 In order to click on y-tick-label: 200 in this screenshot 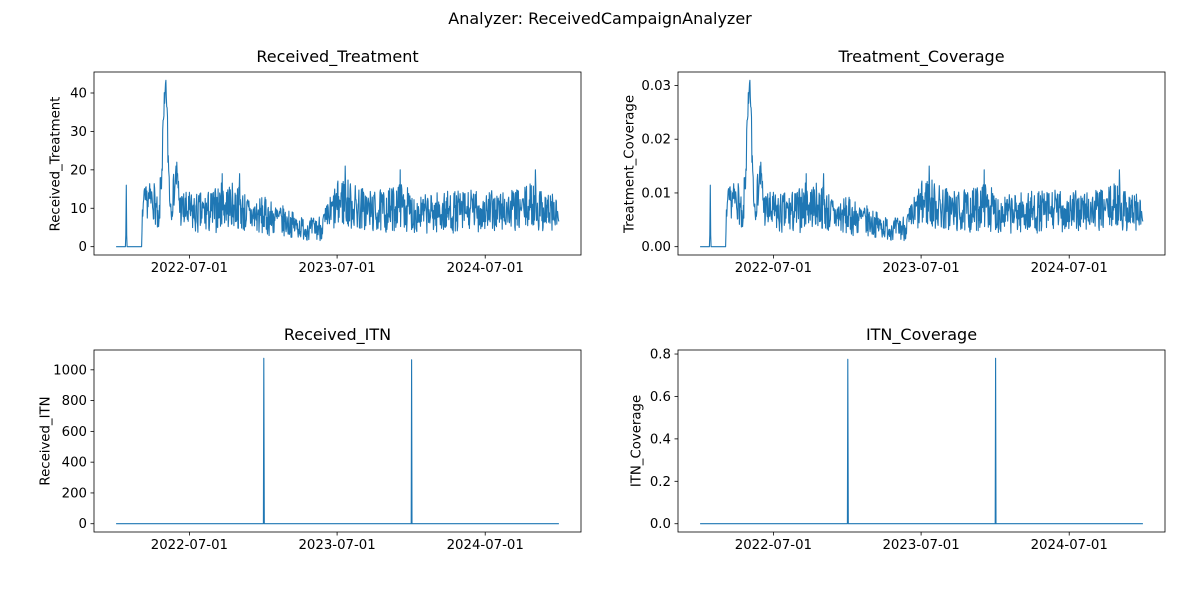, I will do `click(74, 493)`.